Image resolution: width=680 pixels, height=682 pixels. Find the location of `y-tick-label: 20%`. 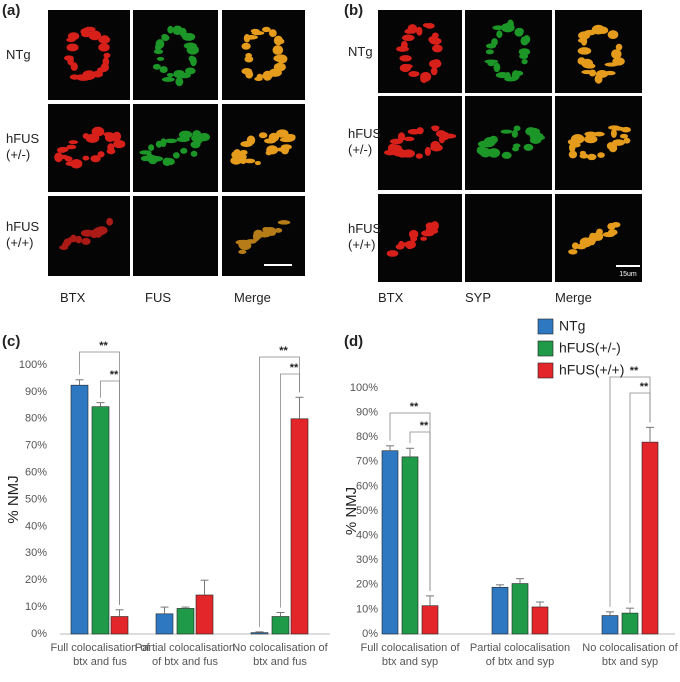

y-tick-label: 20% is located at coordinates (367, 585).